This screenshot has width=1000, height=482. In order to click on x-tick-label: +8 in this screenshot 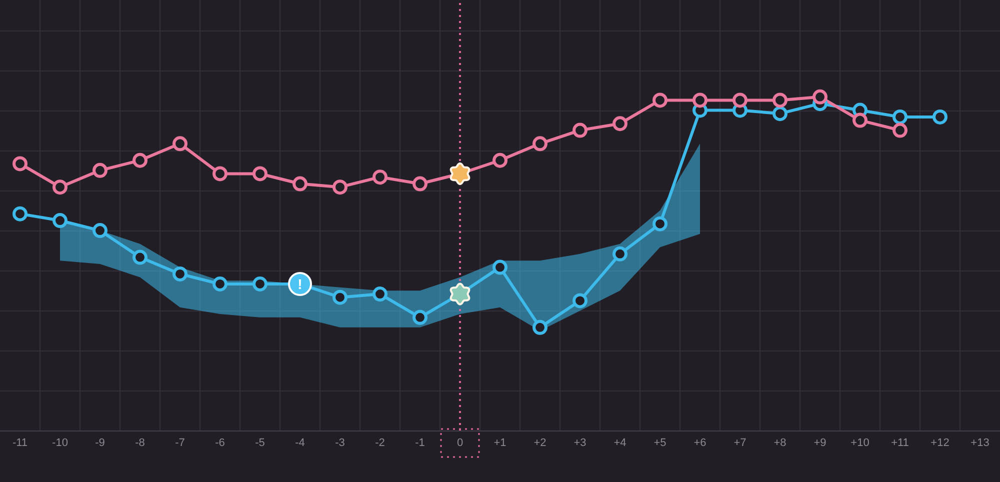, I will do `click(780, 443)`.